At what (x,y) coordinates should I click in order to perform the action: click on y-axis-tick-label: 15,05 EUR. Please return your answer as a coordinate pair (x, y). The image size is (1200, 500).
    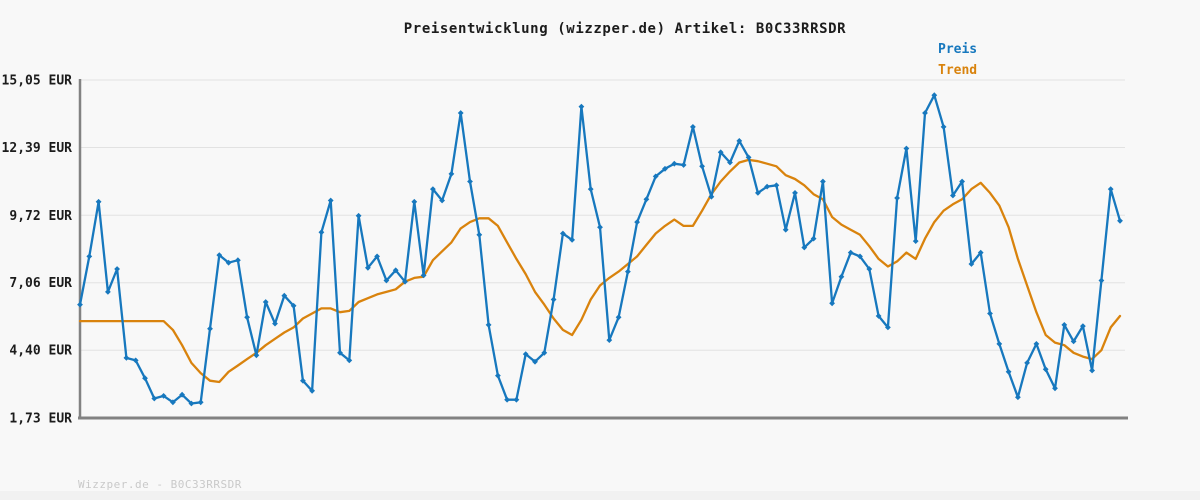
    Looking at the image, I should click on (37, 81).